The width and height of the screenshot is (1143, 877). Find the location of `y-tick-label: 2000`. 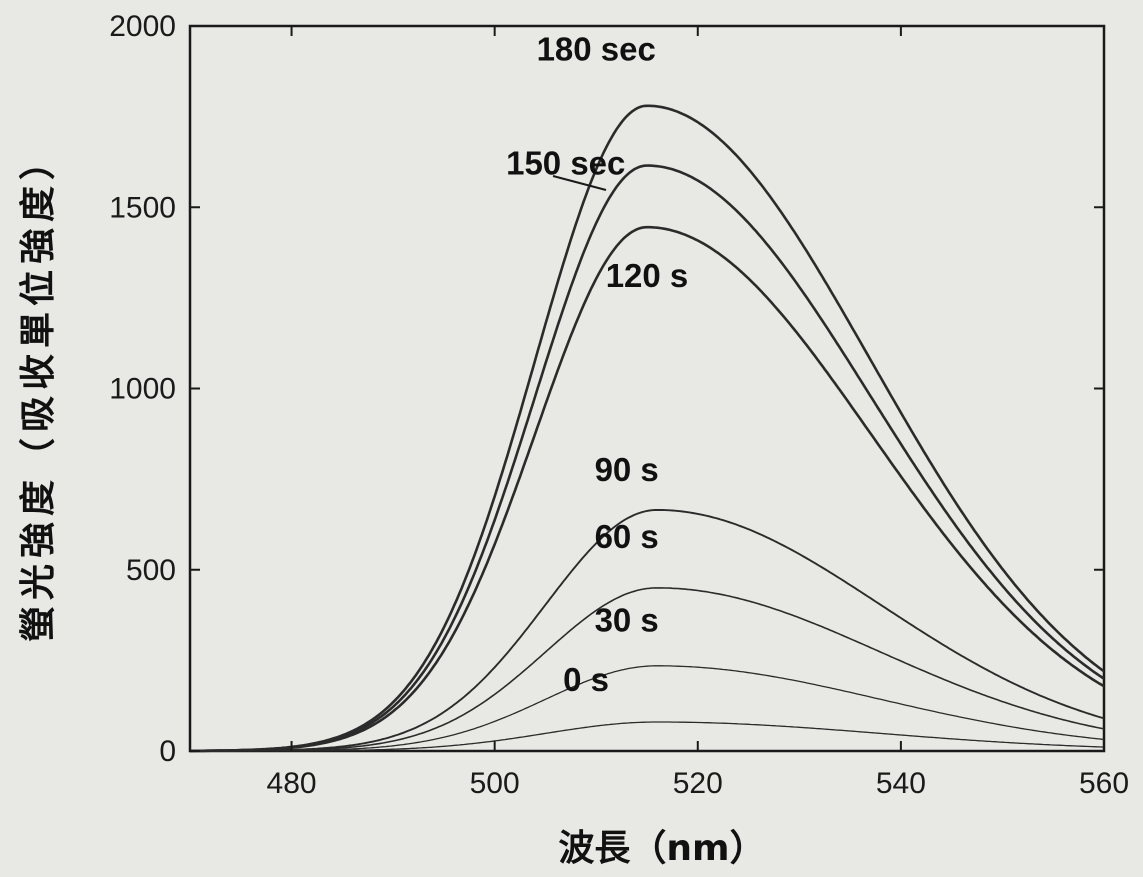

y-tick-label: 2000 is located at coordinates (142, 26).